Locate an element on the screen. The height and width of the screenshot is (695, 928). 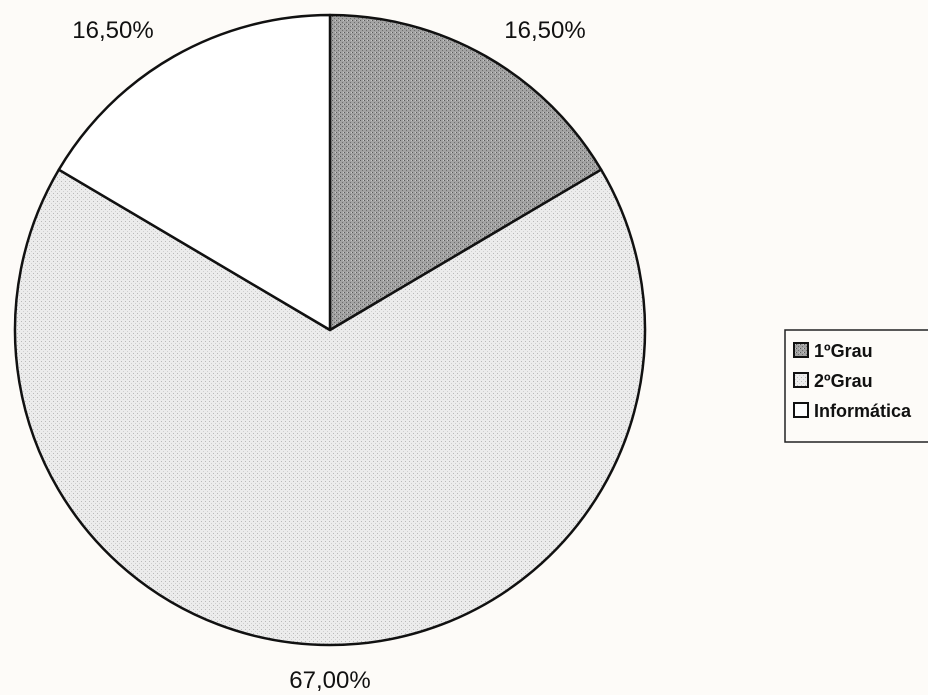
legend-swatch-informa-tica is located at coordinates (801, 410).